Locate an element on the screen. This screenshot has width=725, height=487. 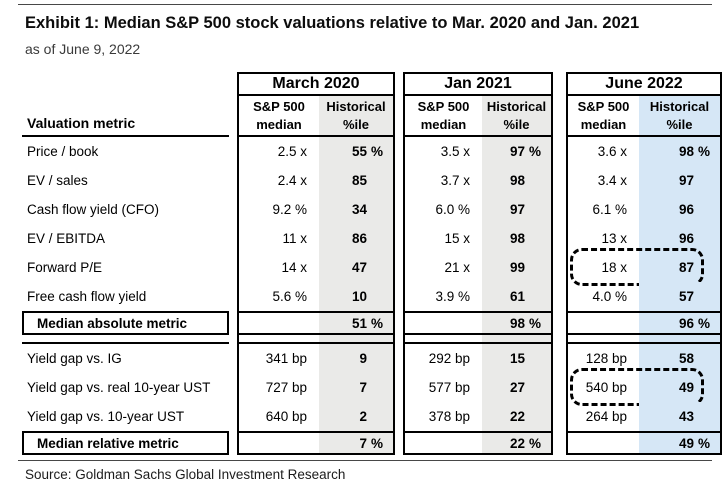
percentile-value: 22 is located at coordinates (517, 416).